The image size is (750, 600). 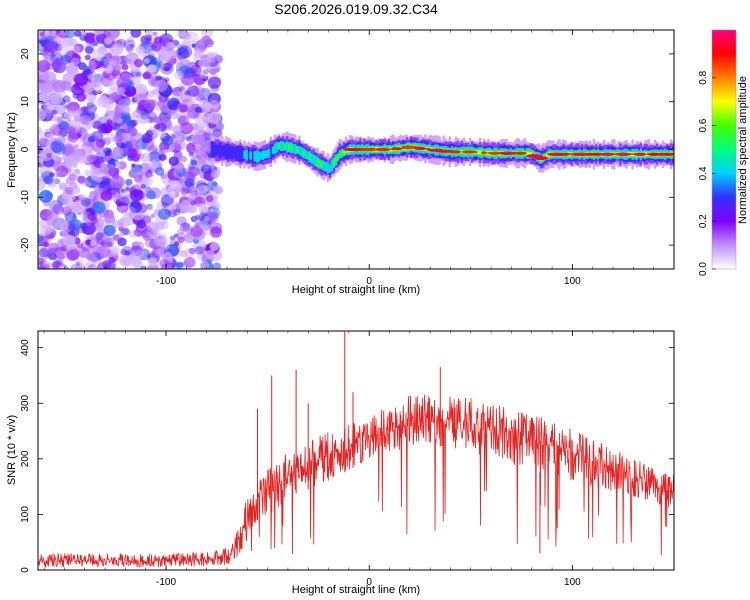 I want to click on x-tick-label: 100, so click(x=572, y=582).